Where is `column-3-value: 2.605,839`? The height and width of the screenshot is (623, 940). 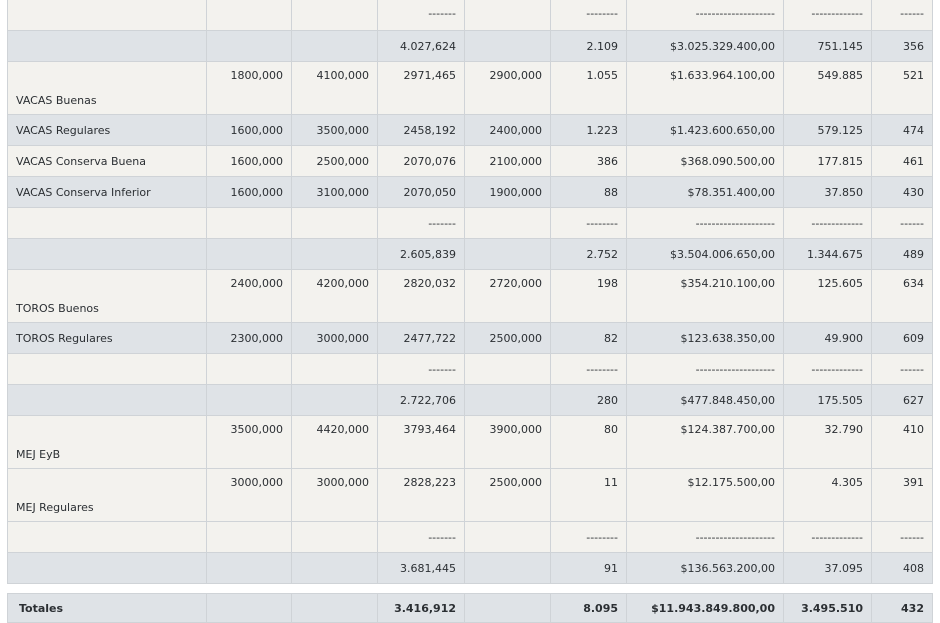 column-3-value: 2.605,839 is located at coordinates (421, 254).